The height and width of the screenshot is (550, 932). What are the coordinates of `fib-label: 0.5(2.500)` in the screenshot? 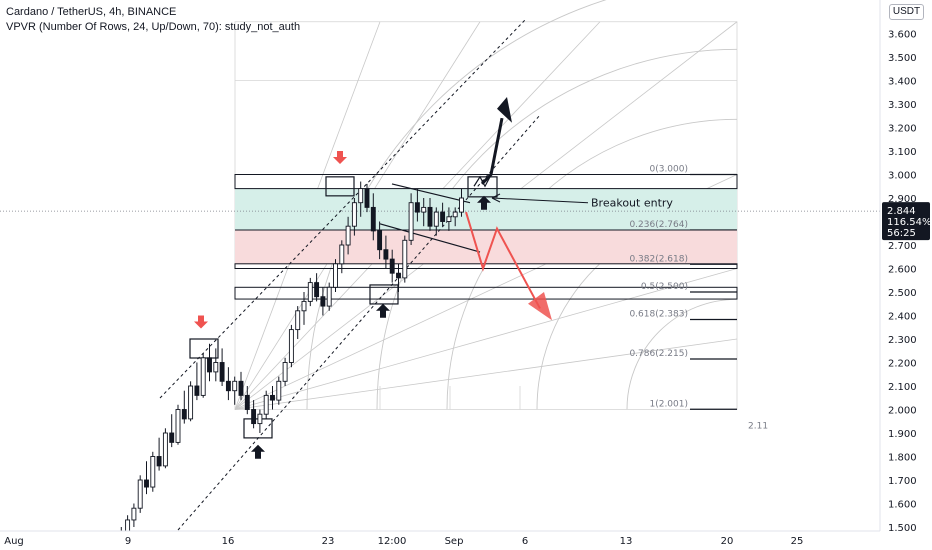 It's located at (664, 287).